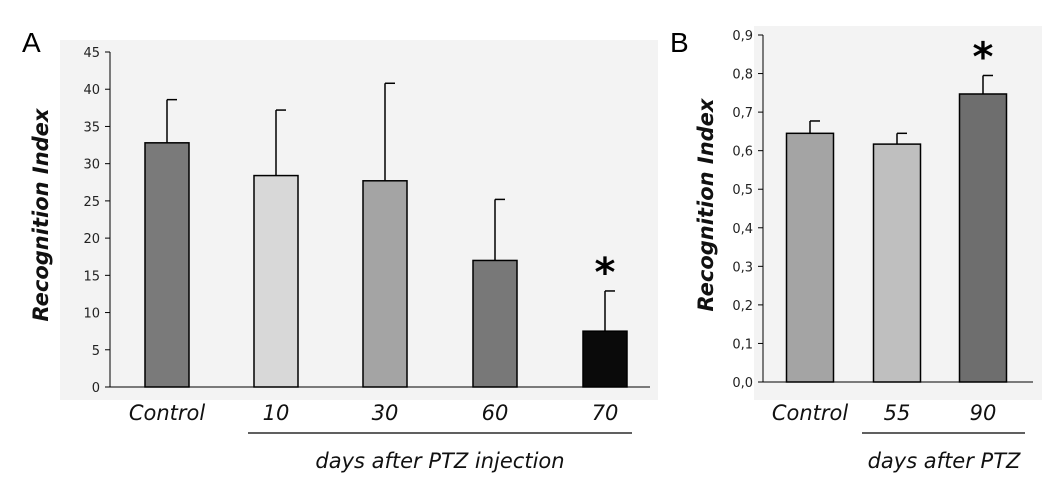  Describe the element at coordinates (742, 306) in the screenshot. I see `panel-b-y-tick-label: 0,2` at that location.